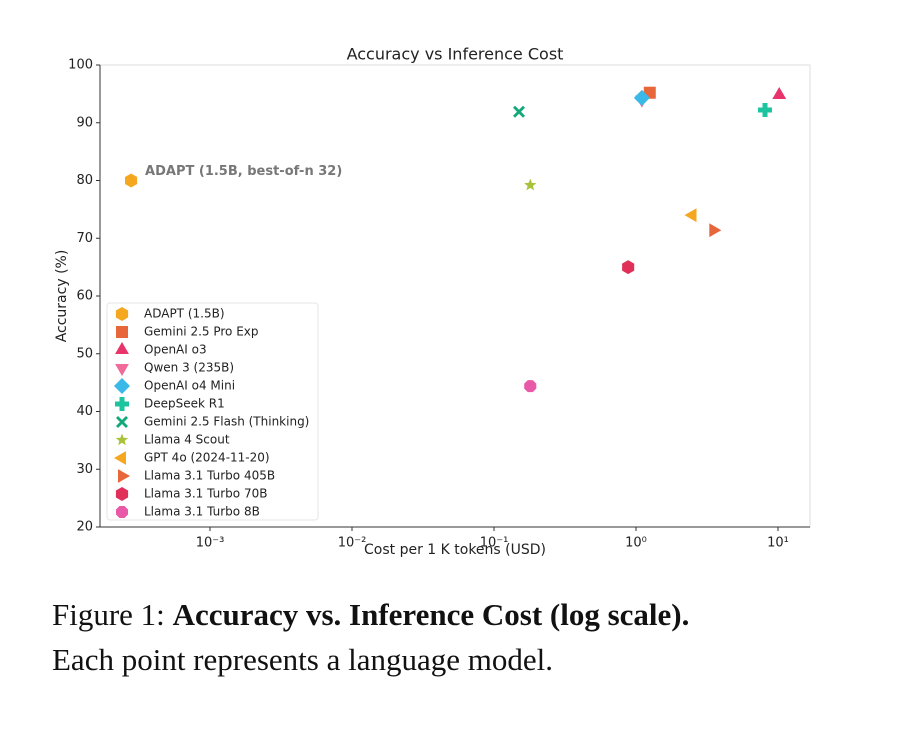 The image size is (922, 737). What do you see at coordinates (84, 411) in the screenshot?
I see `y-tick-label: 40` at bounding box center [84, 411].